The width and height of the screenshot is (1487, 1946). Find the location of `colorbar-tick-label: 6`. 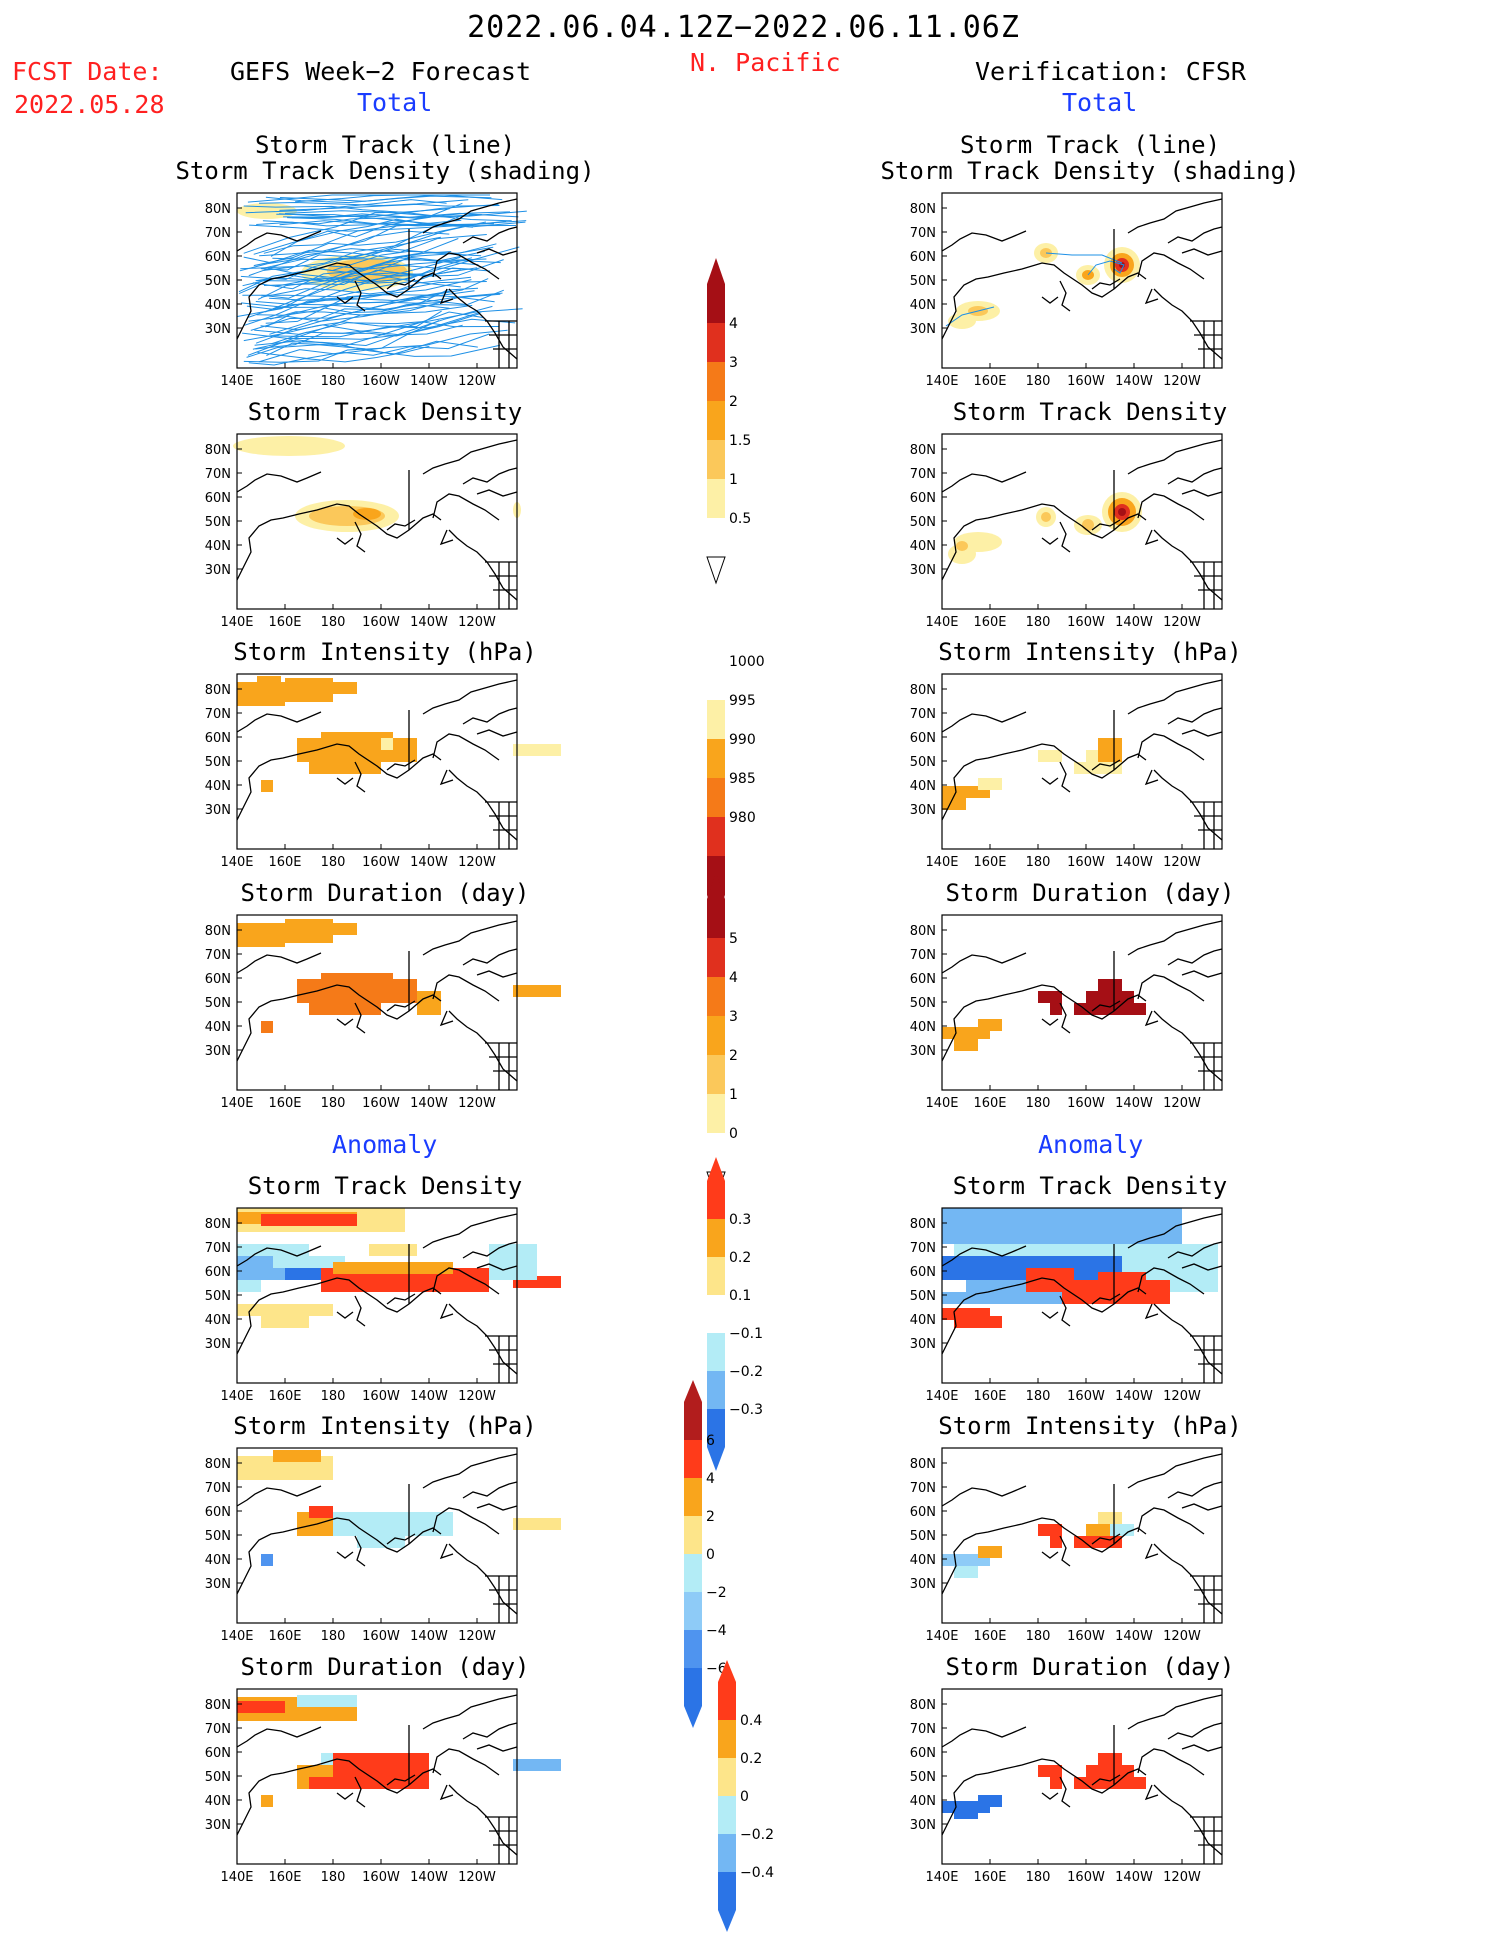

colorbar-tick-label: 6 is located at coordinates (710, 1441).